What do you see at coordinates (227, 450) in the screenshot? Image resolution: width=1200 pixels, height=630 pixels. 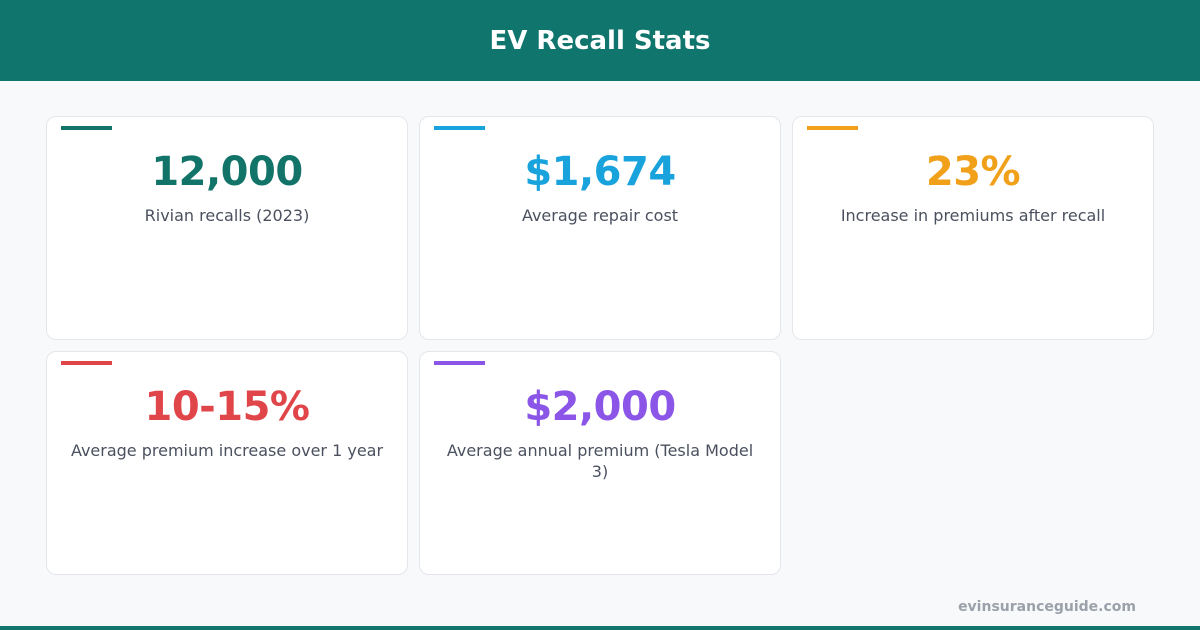 I see `stat-label: Average premium increase over 1 year` at bounding box center [227, 450].